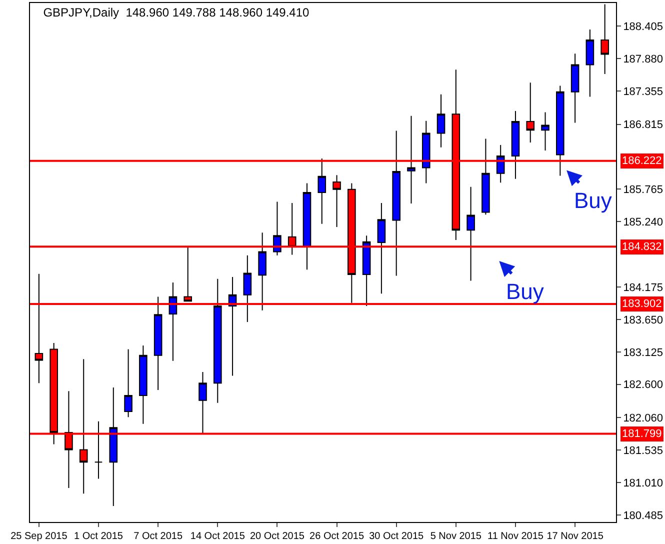 The height and width of the screenshot is (544, 665). I want to click on x-tick-label: 26 Oct 2015, so click(337, 536).